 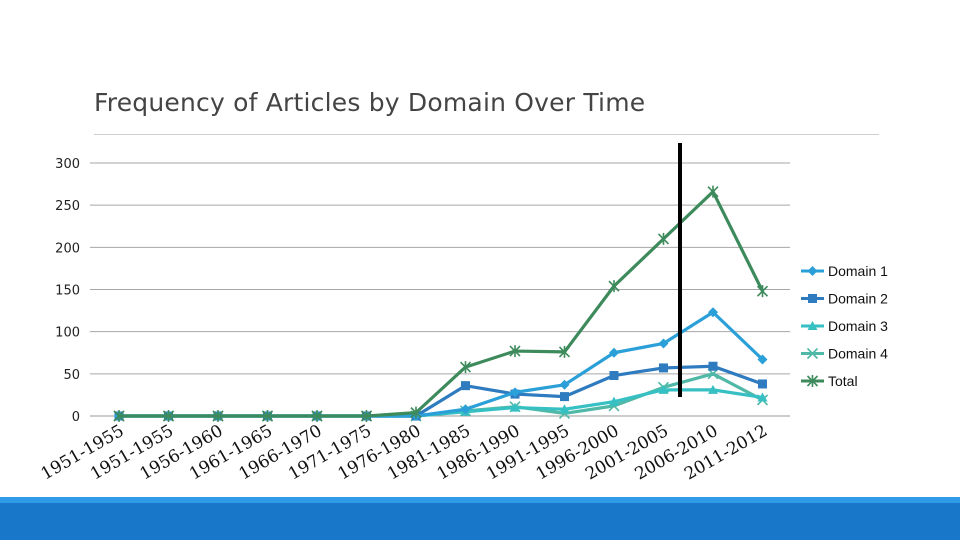 What do you see at coordinates (843, 381) in the screenshot?
I see `legend-label: Total` at bounding box center [843, 381].